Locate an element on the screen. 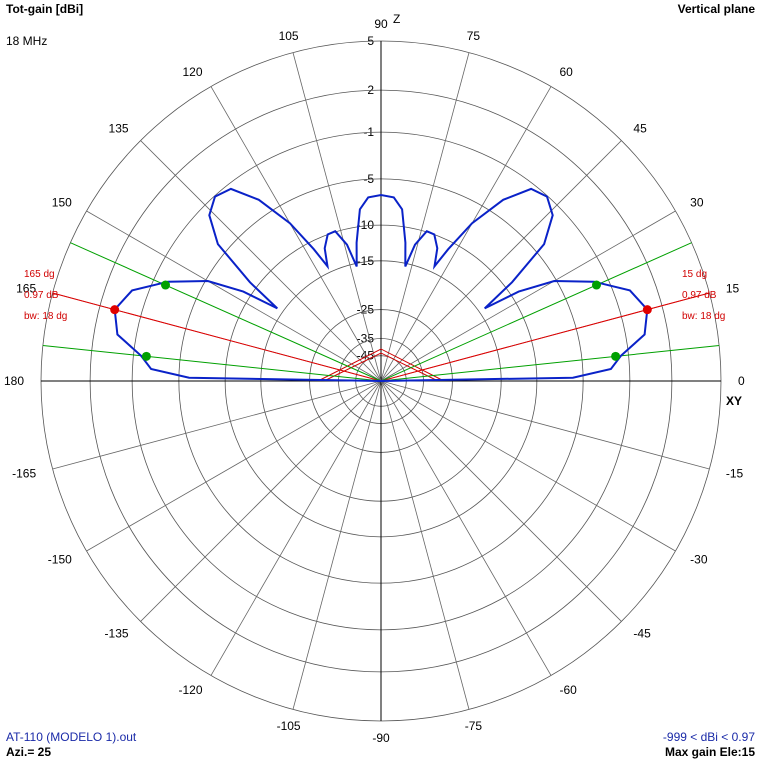  angle-label: 90 is located at coordinates (381, 24).